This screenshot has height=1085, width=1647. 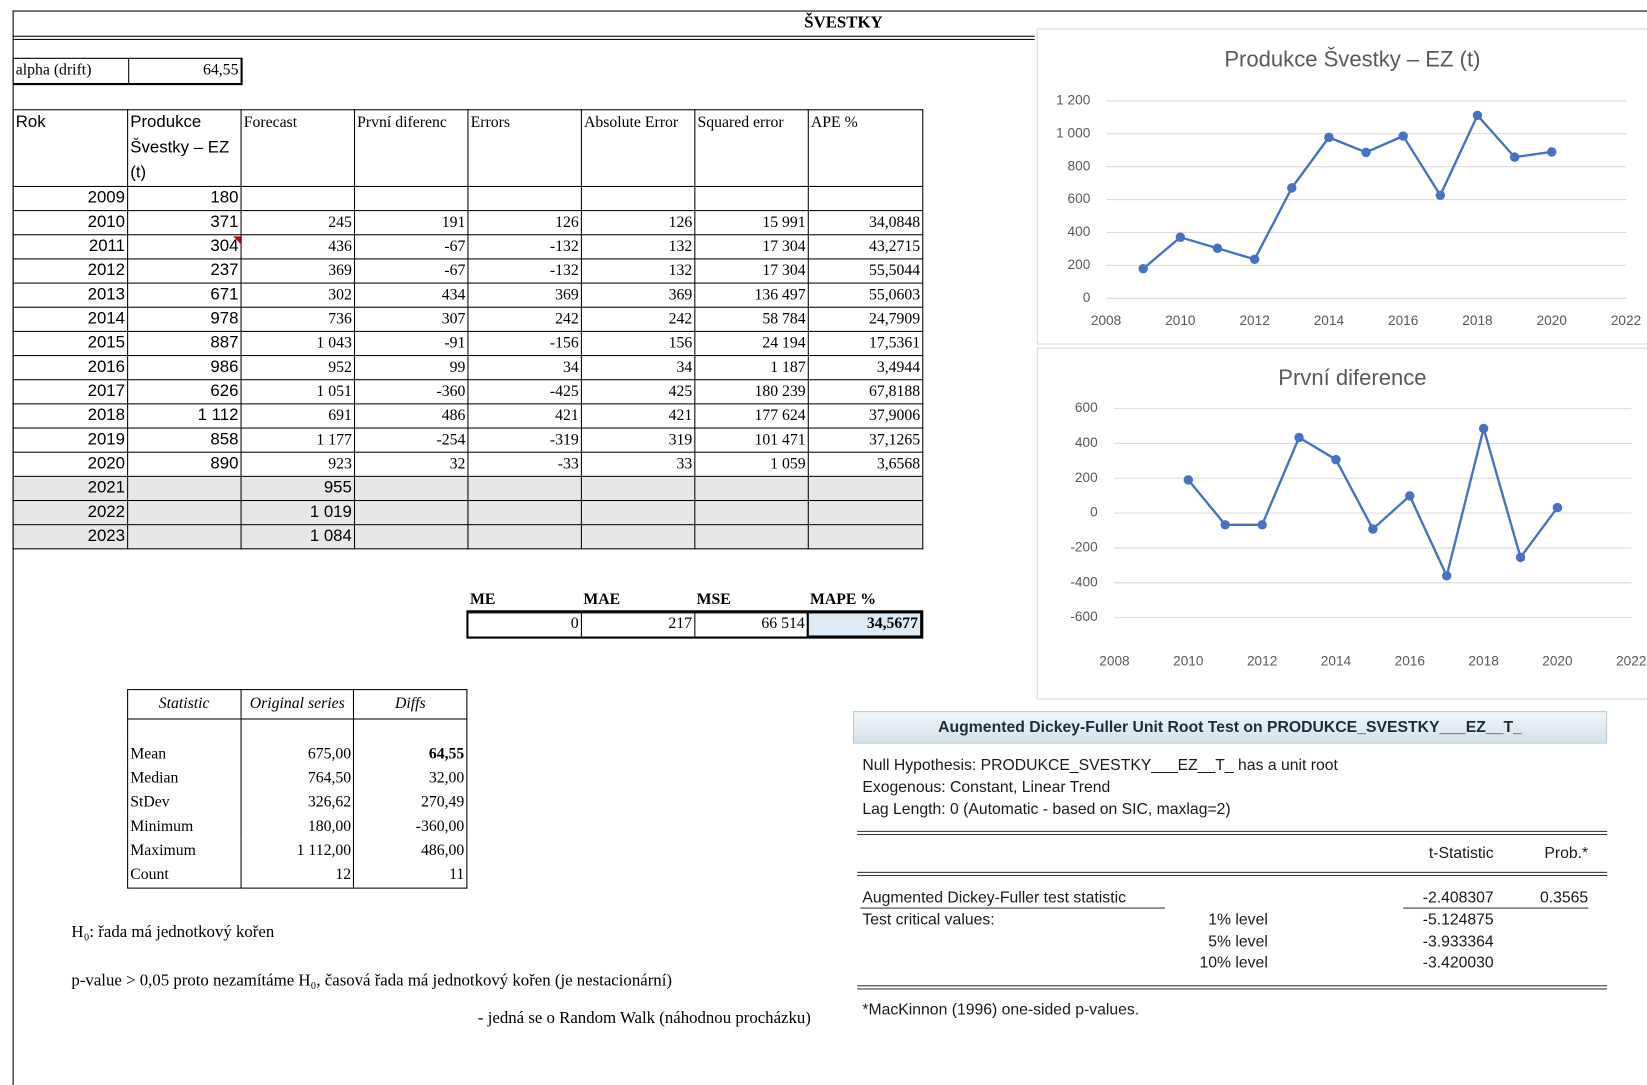 I want to click on alpha-value: 64,55, so click(x=220, y=70).